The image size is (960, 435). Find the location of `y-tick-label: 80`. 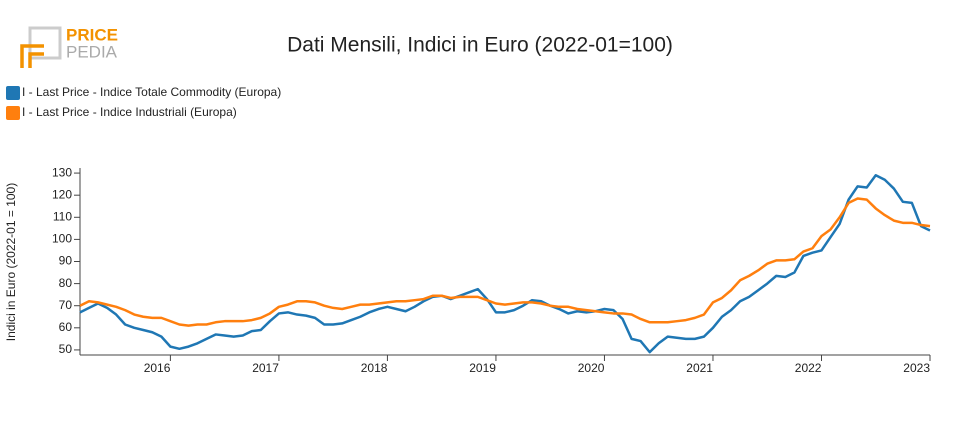

y-tick-label: 80 is located at coordinates (66, 283).